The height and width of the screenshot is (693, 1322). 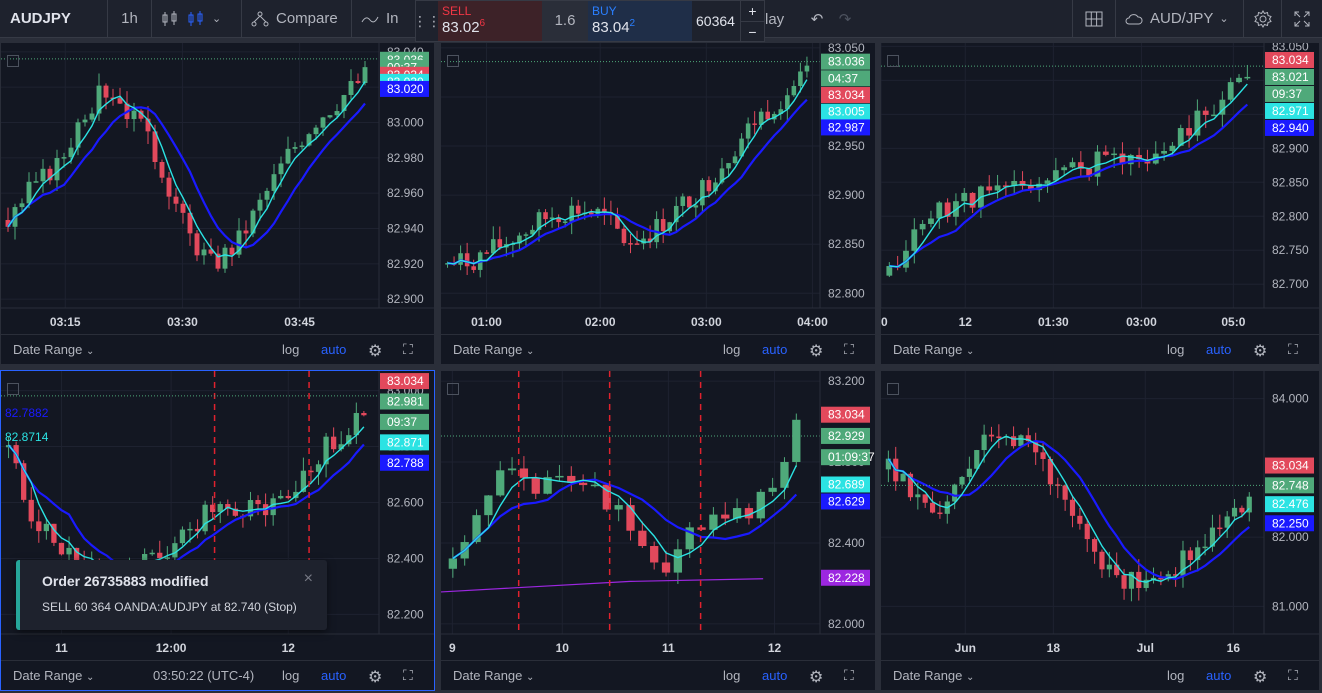 What do you see at coordinates (668, 648) in the screenshot?
I see `time-tick-label: 11` at bounding box center [668, 648].